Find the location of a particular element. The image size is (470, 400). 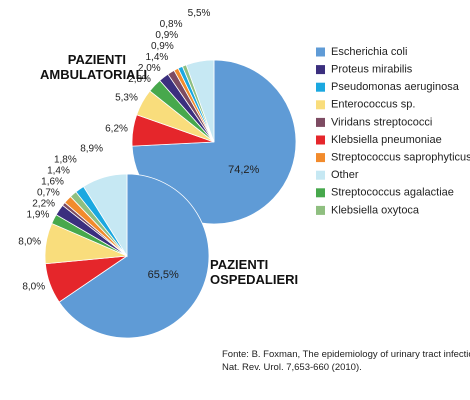

legend-label: Klebsiella pneumoniae is located at coordinates (386, 140).